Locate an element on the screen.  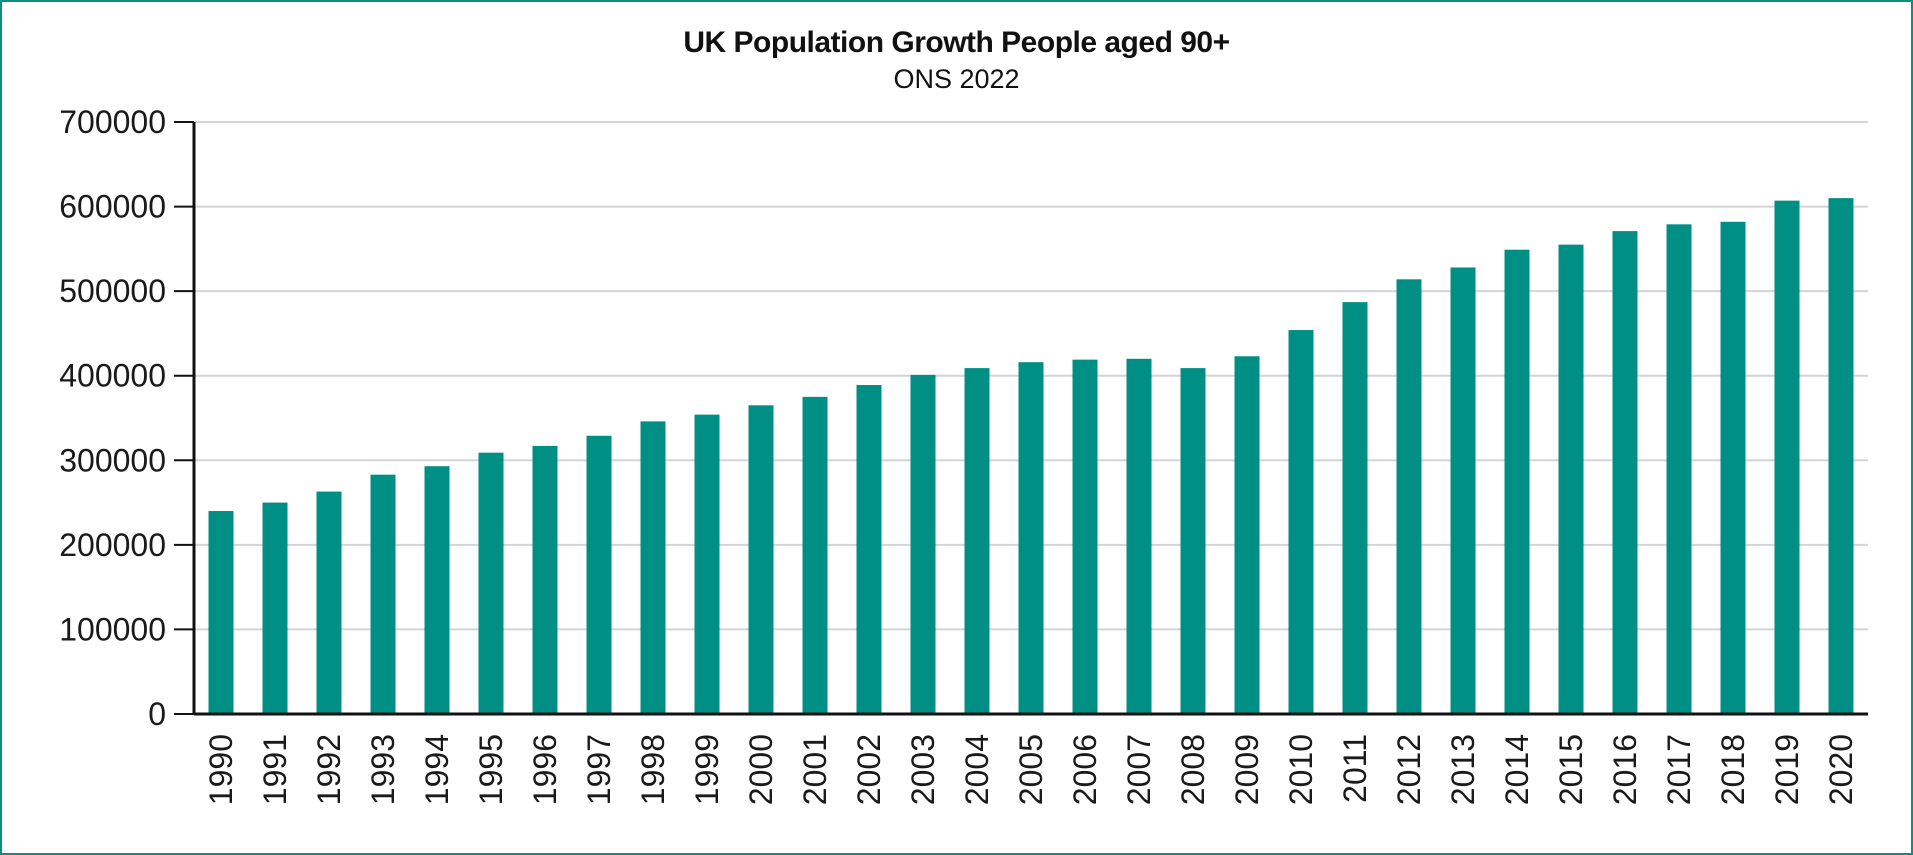
x-tick-label: 2006 is located at coordinates (1085, 769).